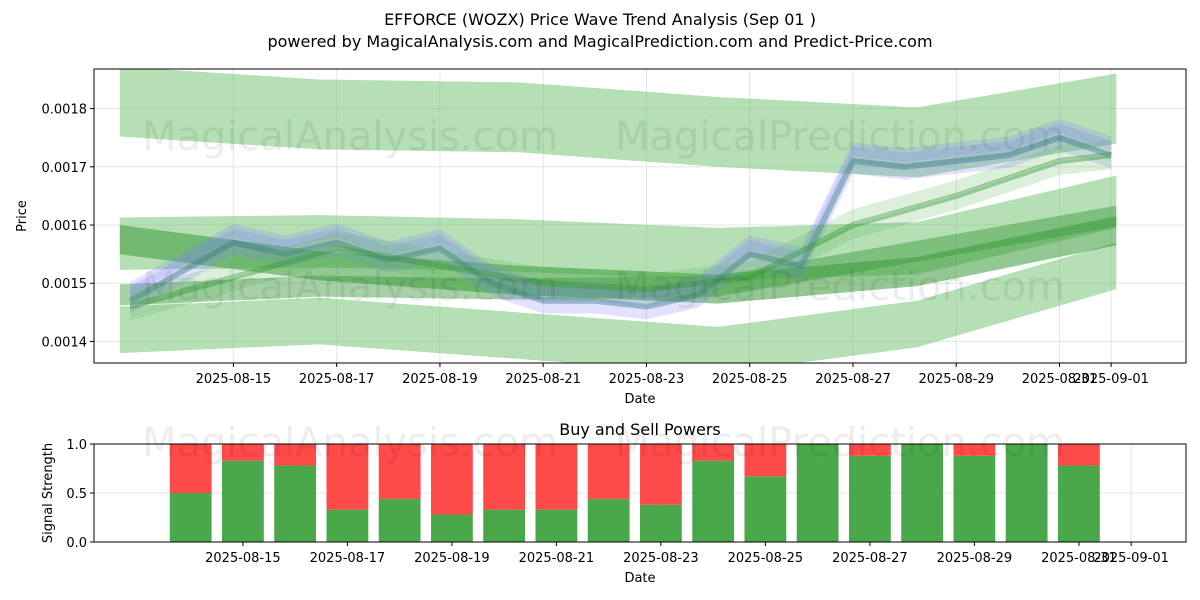 This screenshot has height=600, width=1200. What do you see at coordinates (76, 445) in the screenshot?
I see `y-tick-label: 1.0` at bounding box center [76, 445].